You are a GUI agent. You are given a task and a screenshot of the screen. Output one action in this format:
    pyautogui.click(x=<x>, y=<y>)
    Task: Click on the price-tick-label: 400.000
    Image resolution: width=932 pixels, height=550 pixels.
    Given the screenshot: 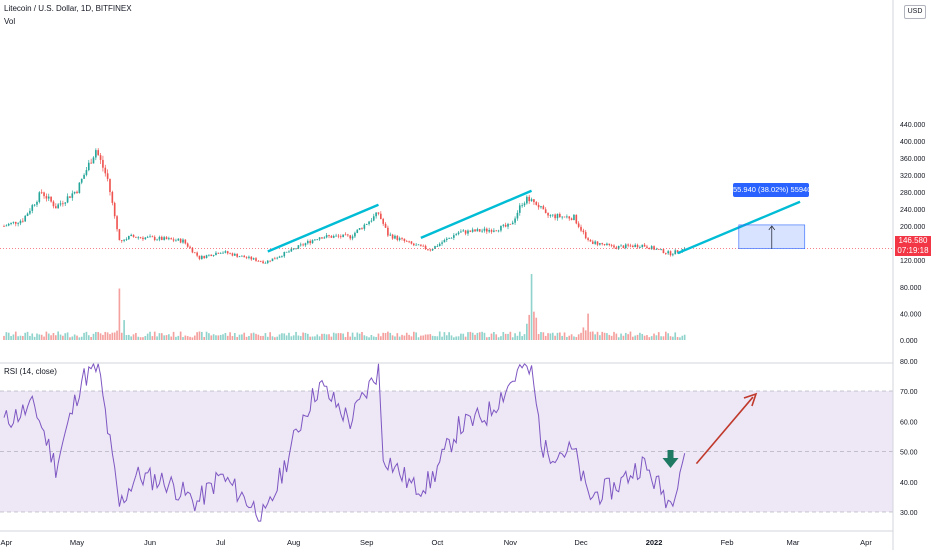 What is the action you would take?
    pyautogui.click(x=912, y=142)
    